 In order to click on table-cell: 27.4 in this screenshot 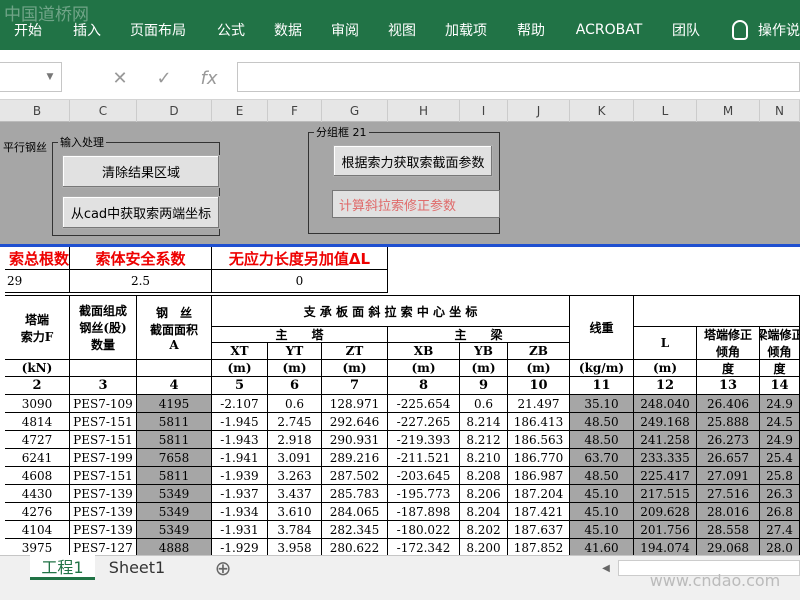, I will do `click(780, 530)`.